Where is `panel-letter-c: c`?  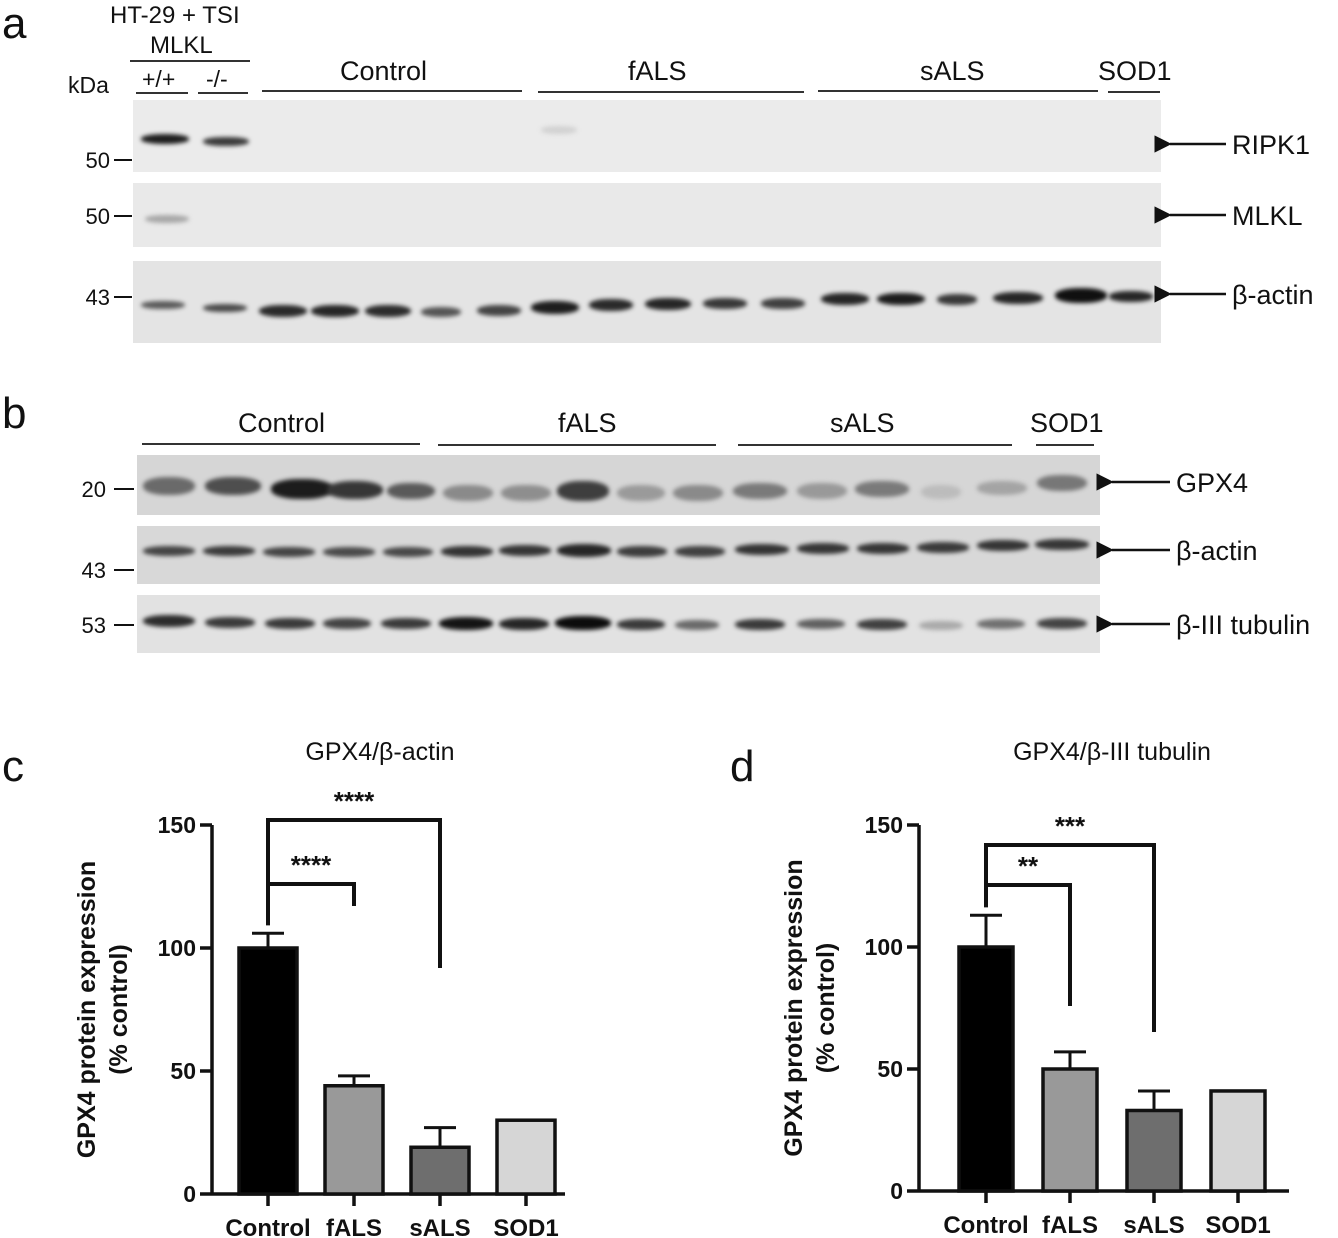
panel-letter-c: c is located at coordinates (13, 766).